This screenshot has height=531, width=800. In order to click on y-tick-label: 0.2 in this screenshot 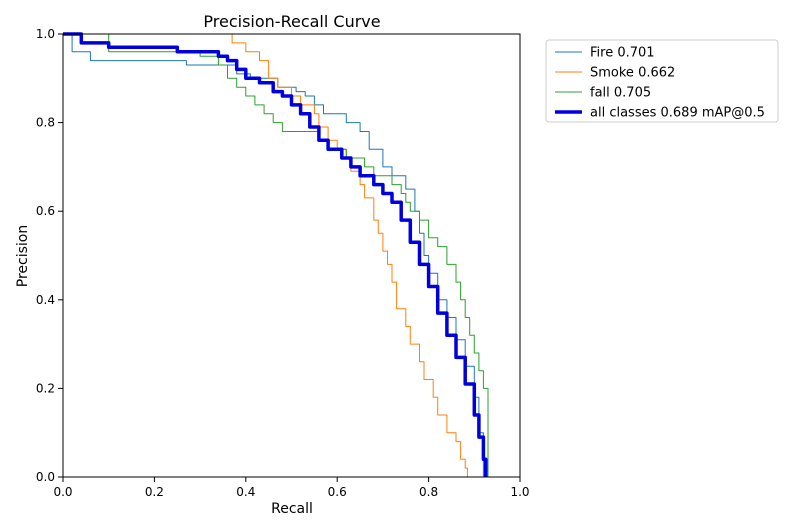, I will do `click(45, 388)`.